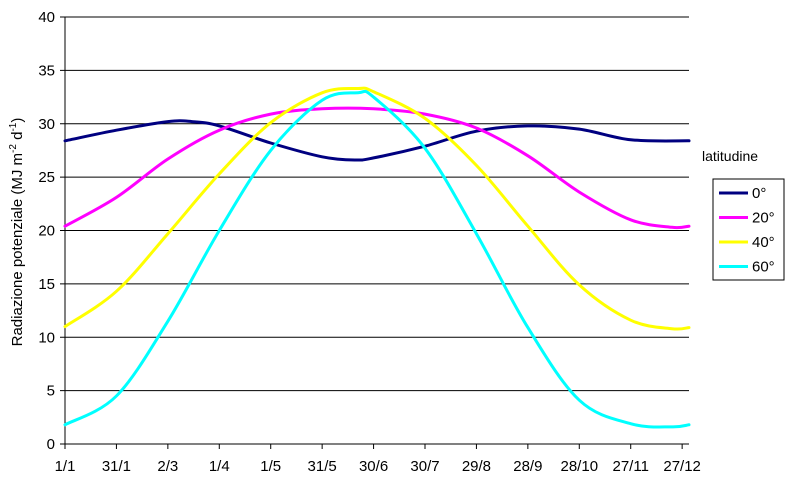  I want to click on y-tick-label: 30, so click(46, 124).